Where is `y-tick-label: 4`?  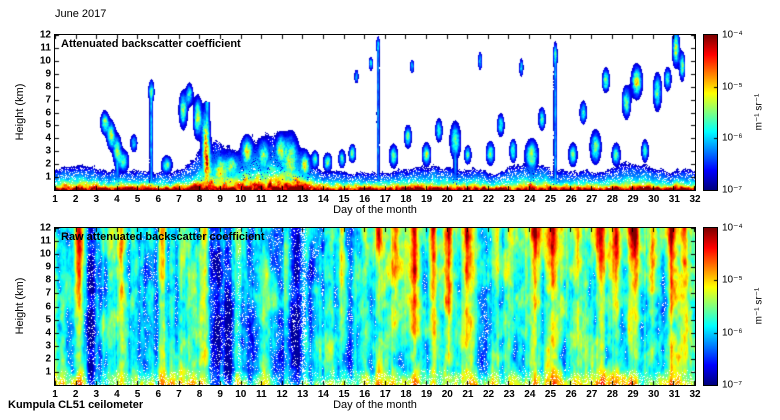 y-tick-label: 4 is located at coordinates (48, 138).